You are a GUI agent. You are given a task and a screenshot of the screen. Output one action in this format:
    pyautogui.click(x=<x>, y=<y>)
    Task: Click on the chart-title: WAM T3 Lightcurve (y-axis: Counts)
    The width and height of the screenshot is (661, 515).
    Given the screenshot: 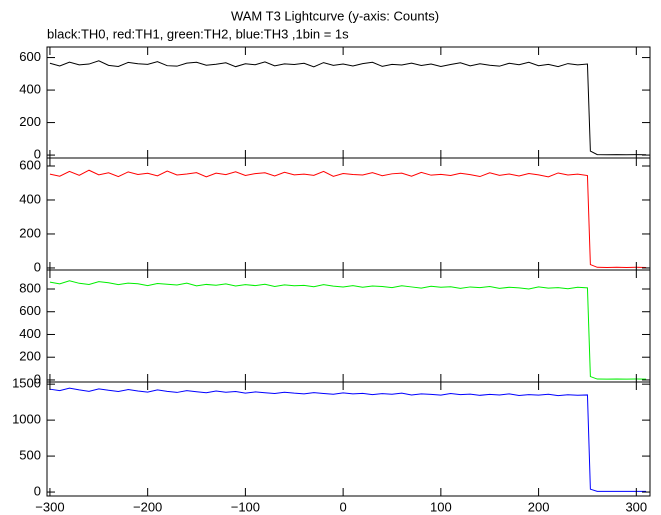 What is the action you would take?
    pyautogui.click(x=335, y=15)
    